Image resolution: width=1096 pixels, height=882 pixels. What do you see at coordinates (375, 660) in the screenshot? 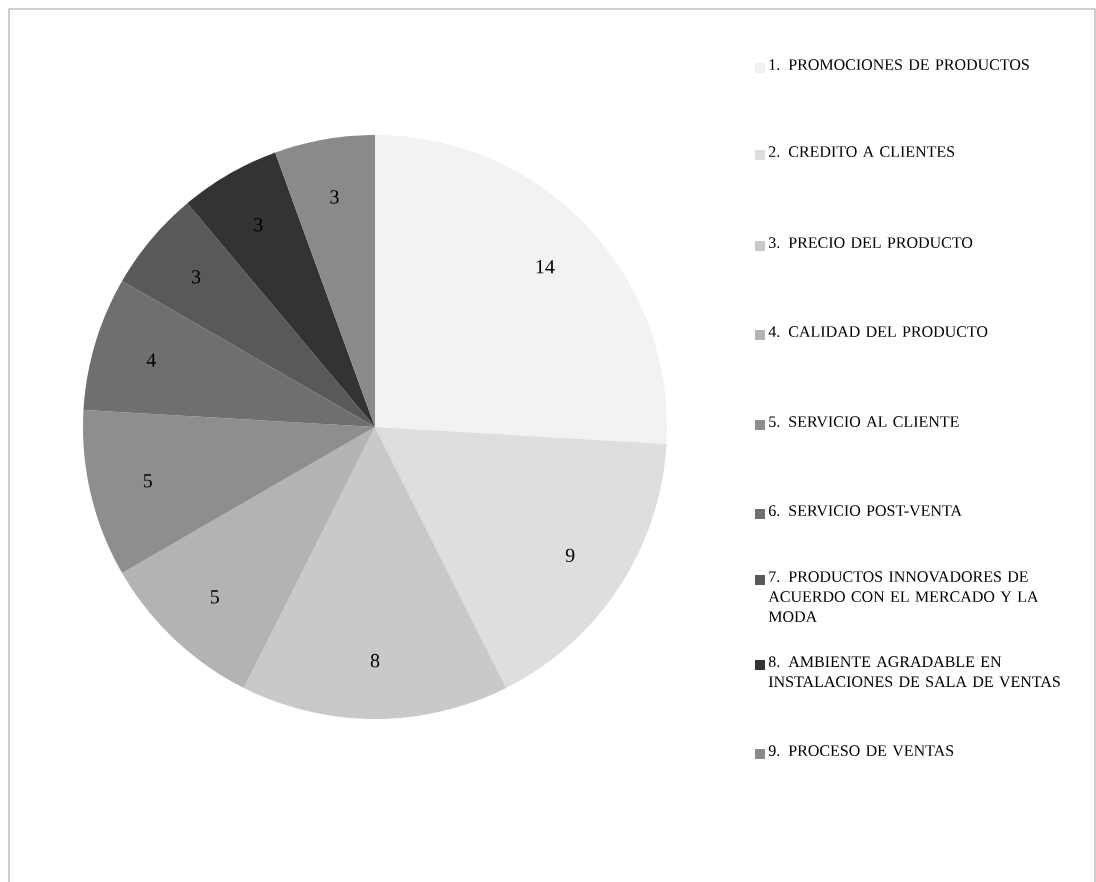
I see `data-label: 8` at bounding box center [375, 660].